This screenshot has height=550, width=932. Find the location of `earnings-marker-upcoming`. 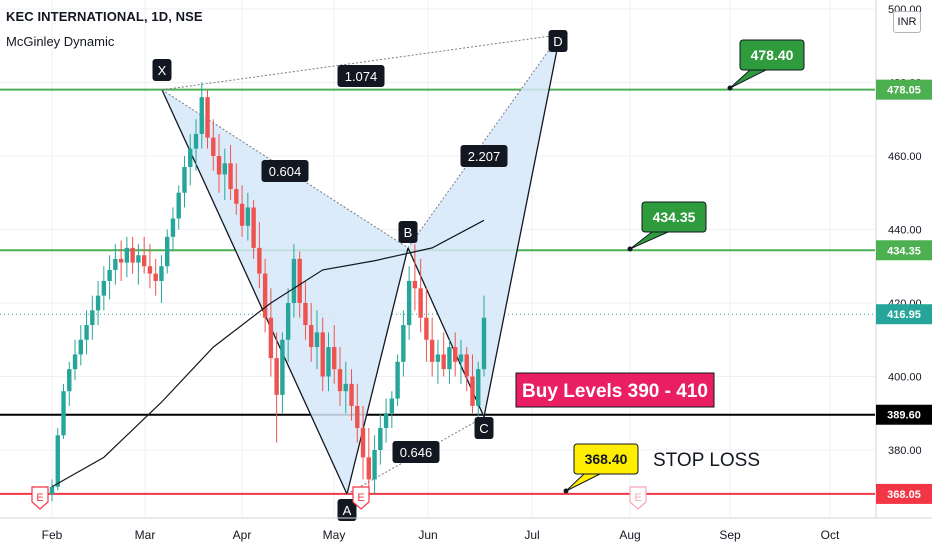

earnings-marker-upcoming is located at coordinates (638, 498).